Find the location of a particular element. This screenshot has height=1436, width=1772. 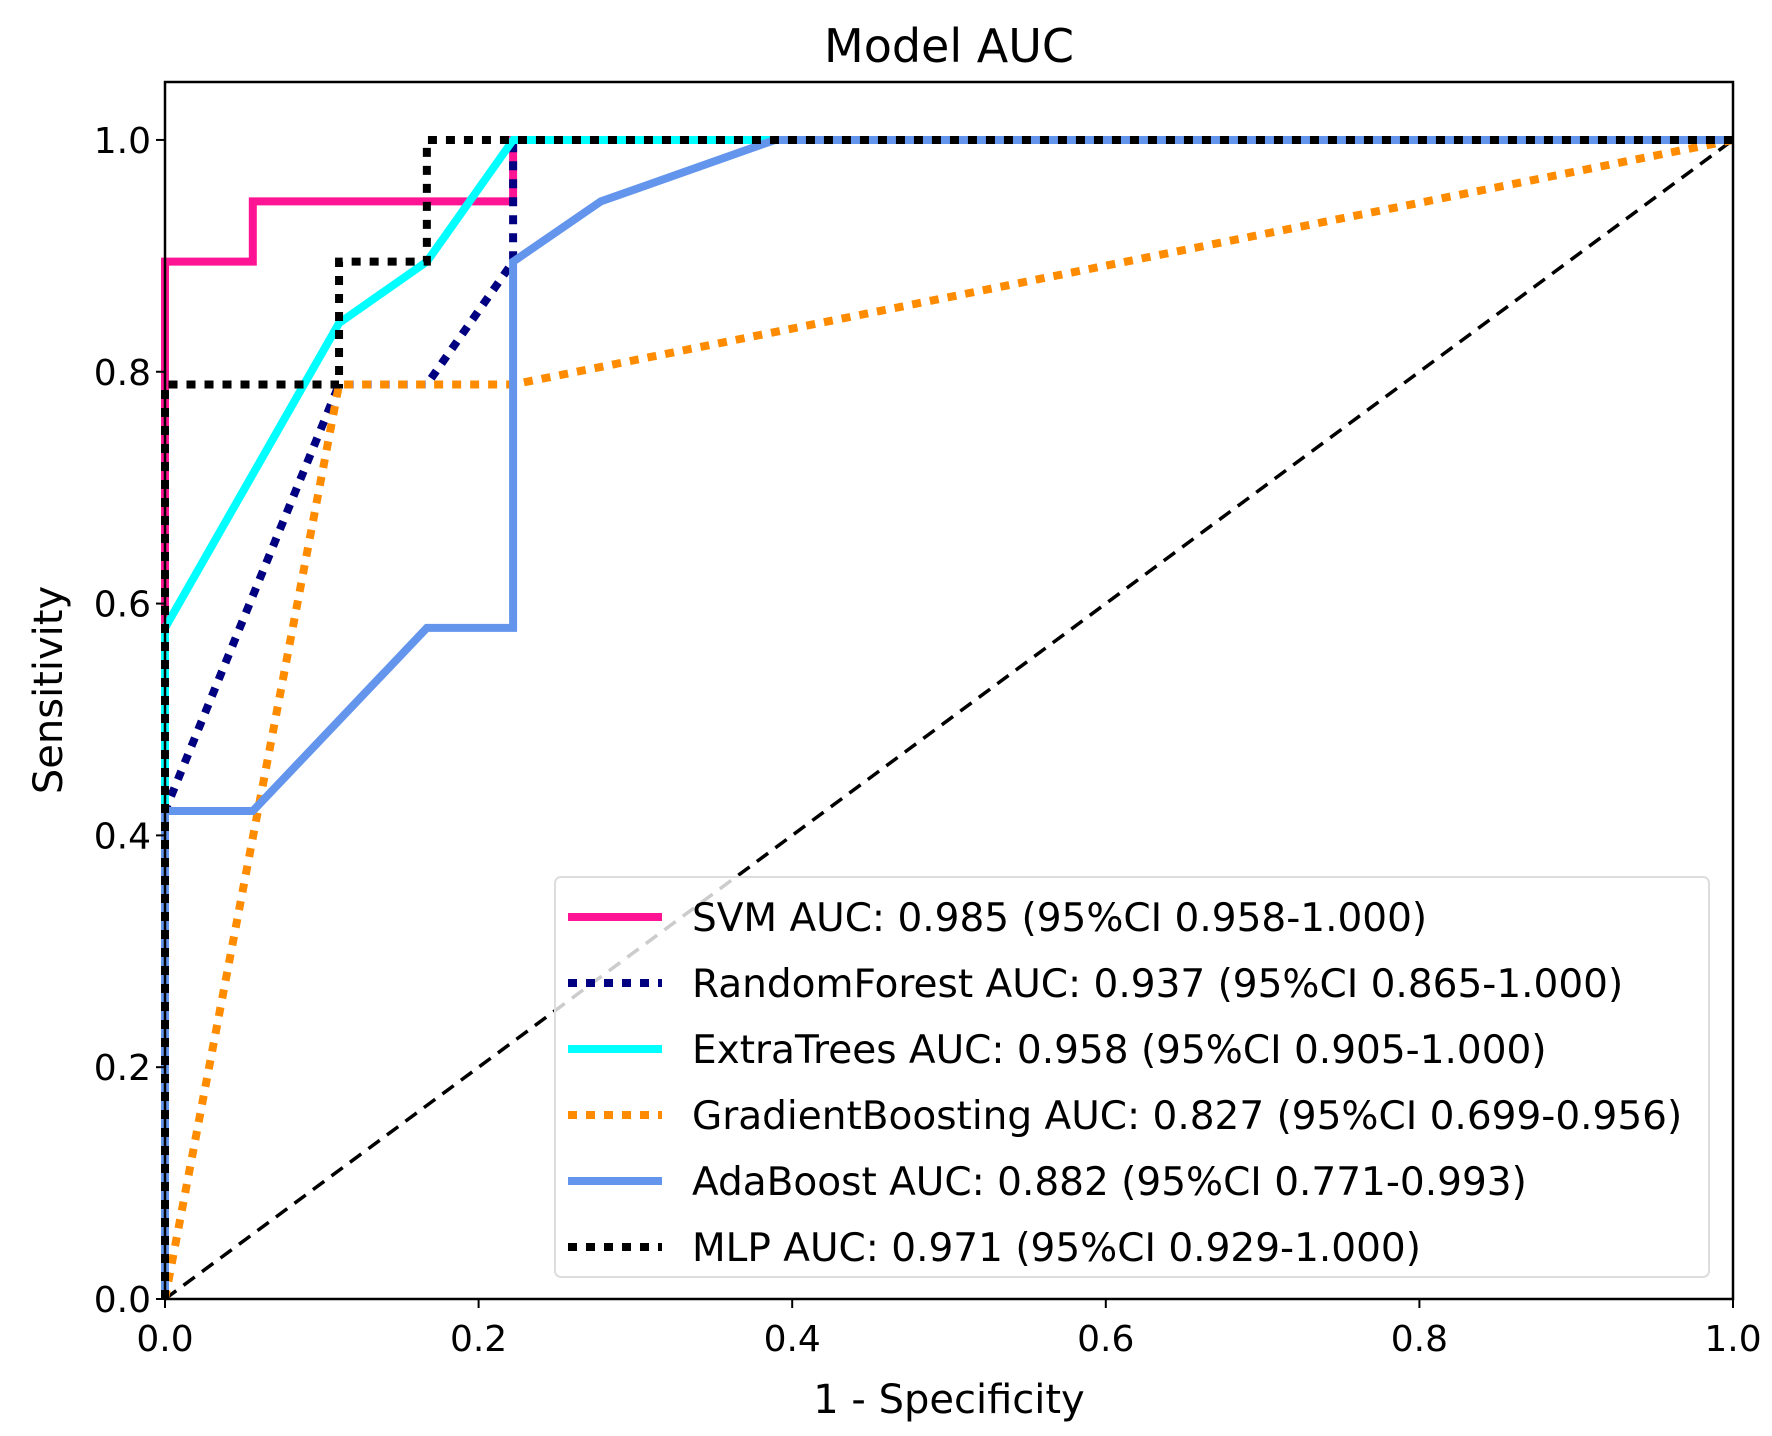

x-tick-label: 0.8 is located at coordinates (1419, 1339).